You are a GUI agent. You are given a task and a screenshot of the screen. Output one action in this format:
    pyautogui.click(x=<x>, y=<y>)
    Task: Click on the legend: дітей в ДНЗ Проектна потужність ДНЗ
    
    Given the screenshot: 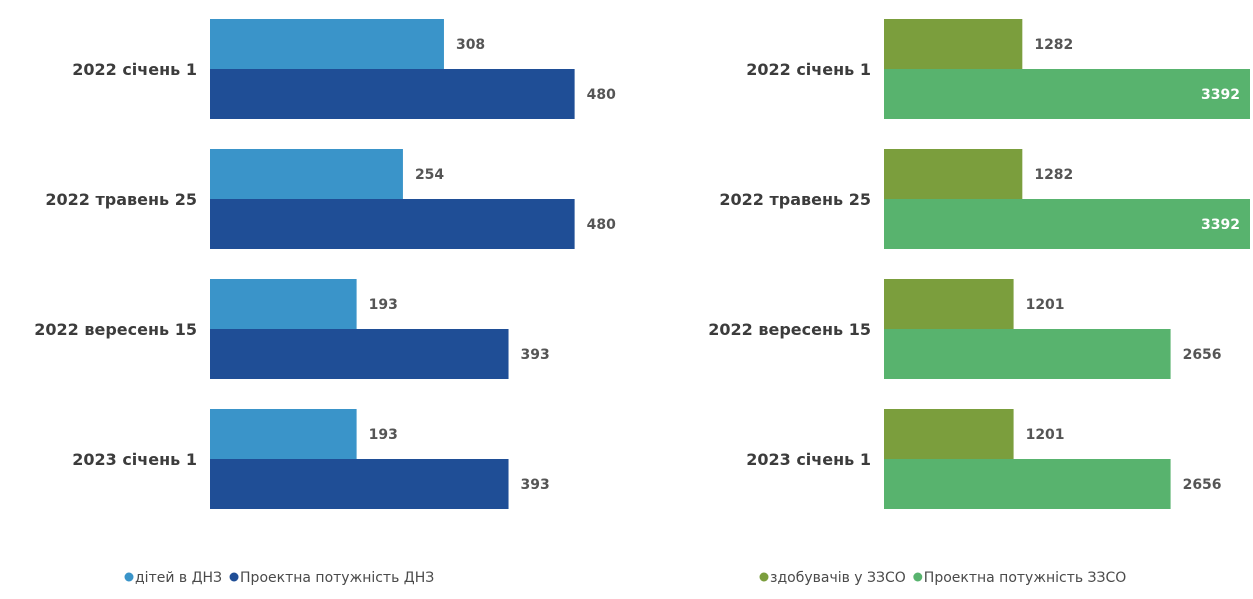 What is the action you would take?
    pyautogui.click(x=279, y=578)
    